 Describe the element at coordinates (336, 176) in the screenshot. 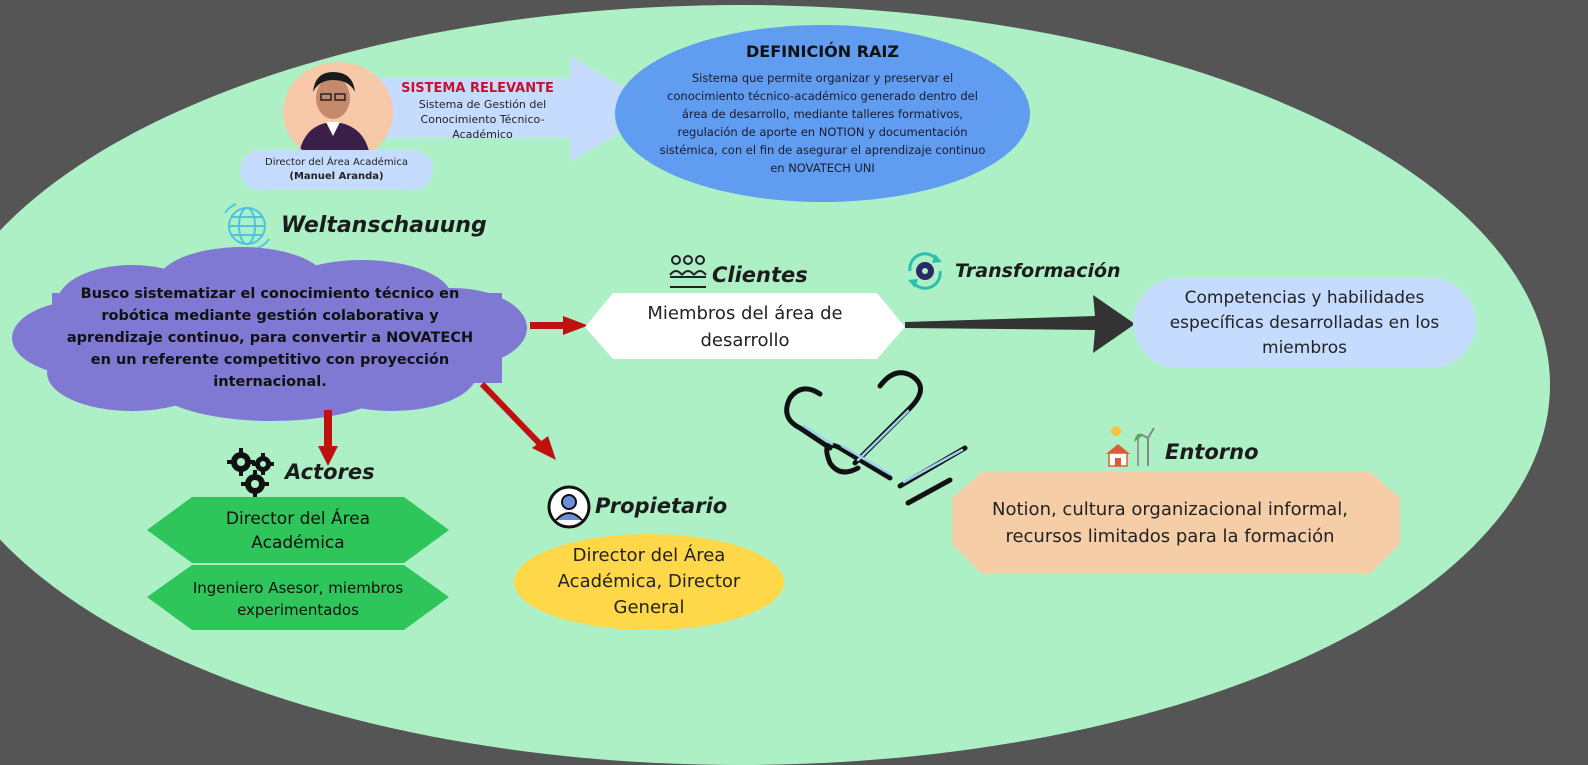

I see `director-name: (Manuel Aranda)` at that location.